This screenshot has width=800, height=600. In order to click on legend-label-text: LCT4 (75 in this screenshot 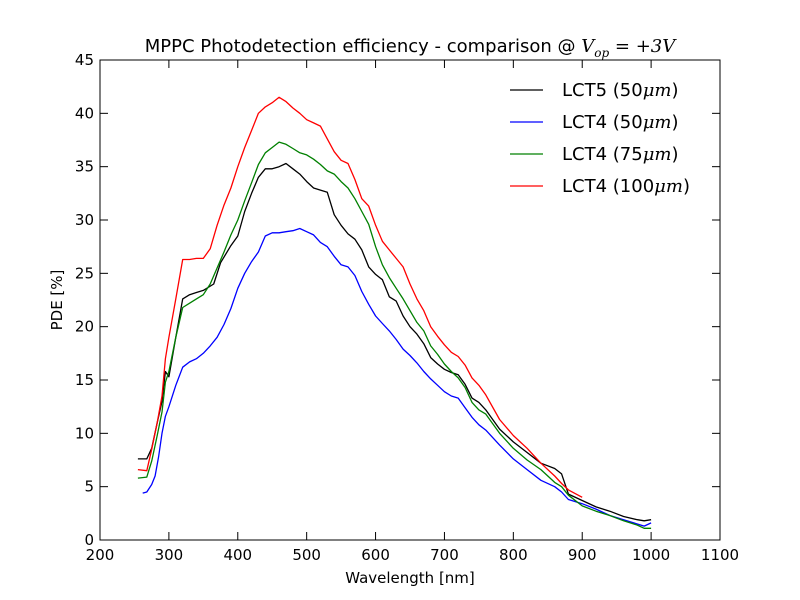, I will do `click(602, 154)`.